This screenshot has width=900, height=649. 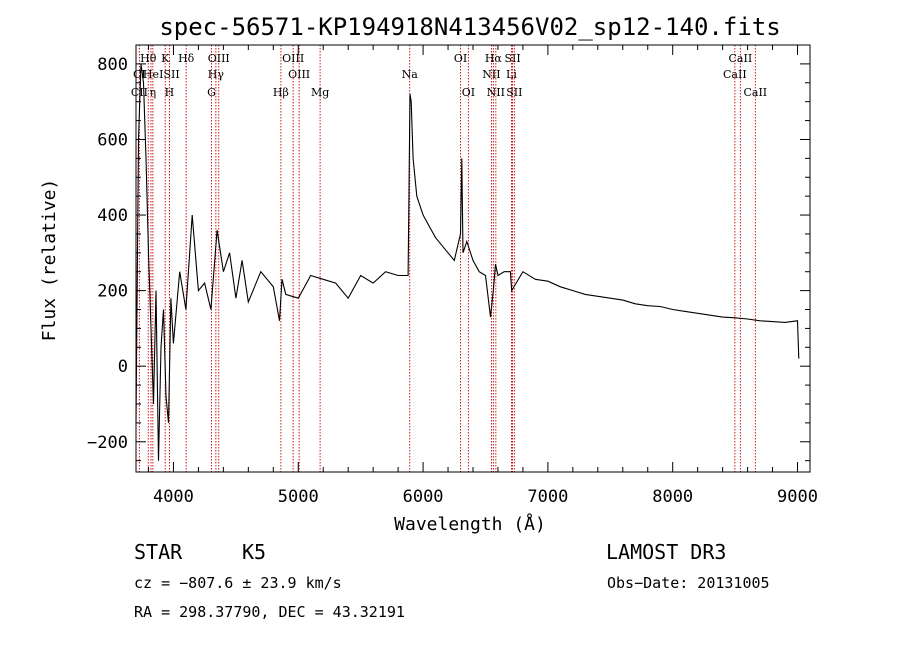 What do you see at coordinates (298, 497) in the screenshot?
I see `x-tick-label: 5000` at bounding box center [298, 497].